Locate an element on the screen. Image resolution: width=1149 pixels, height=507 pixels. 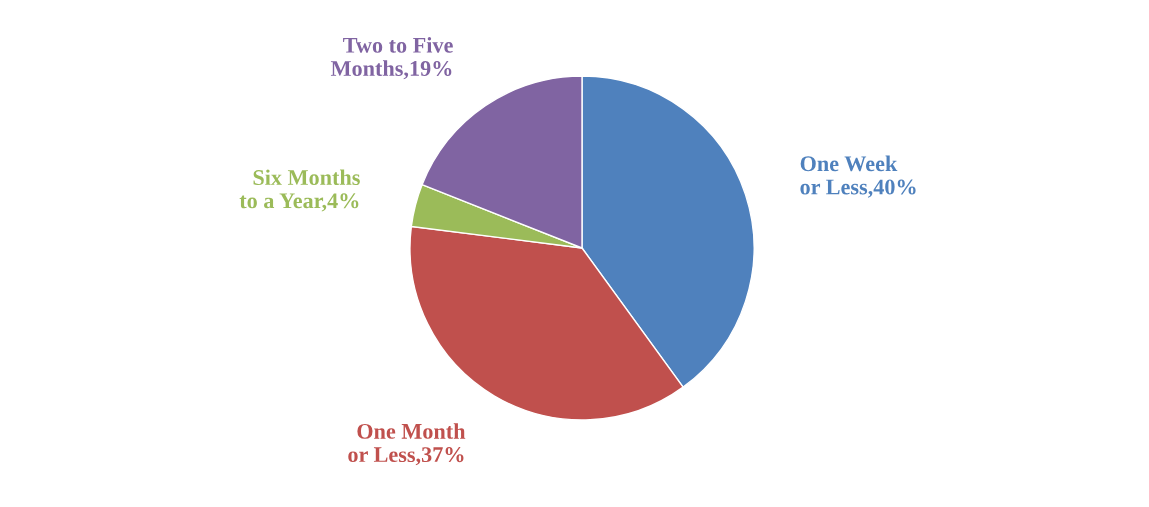
slice-label: One Week or Less,40% is located at coordinates (858, 176).